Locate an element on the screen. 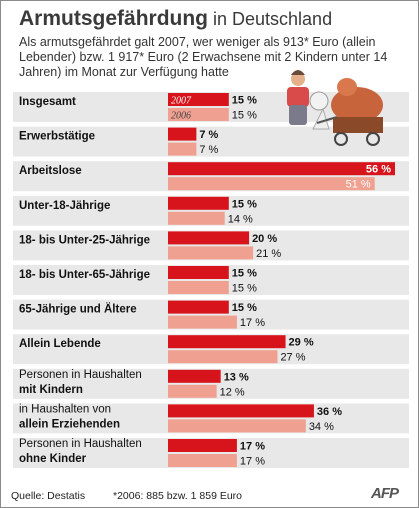 The width and height of the screenshot is (419, 508). category-label: Erwerbstätige is located at coordinates (57, 137).